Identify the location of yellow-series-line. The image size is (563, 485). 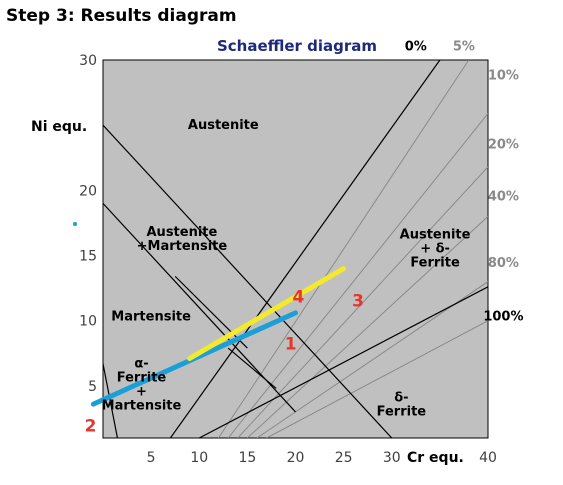
(267, 313).